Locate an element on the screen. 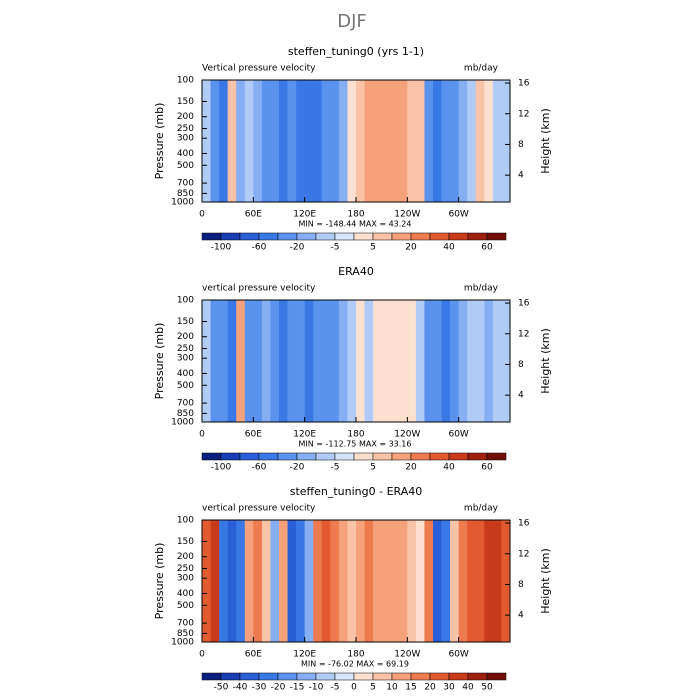  colorbar-label: 60 is located at coordinates (487, 468).